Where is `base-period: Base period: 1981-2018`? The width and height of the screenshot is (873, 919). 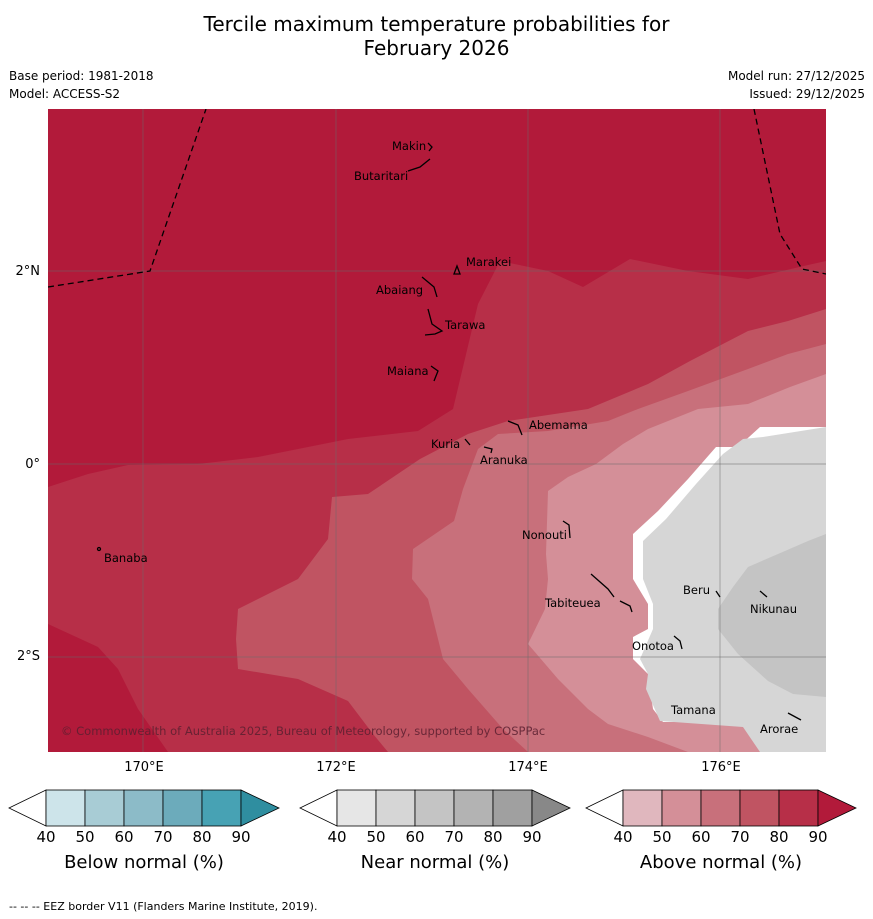
base-period: Base period: 1981-2018 is located at coordinates (81, 76).